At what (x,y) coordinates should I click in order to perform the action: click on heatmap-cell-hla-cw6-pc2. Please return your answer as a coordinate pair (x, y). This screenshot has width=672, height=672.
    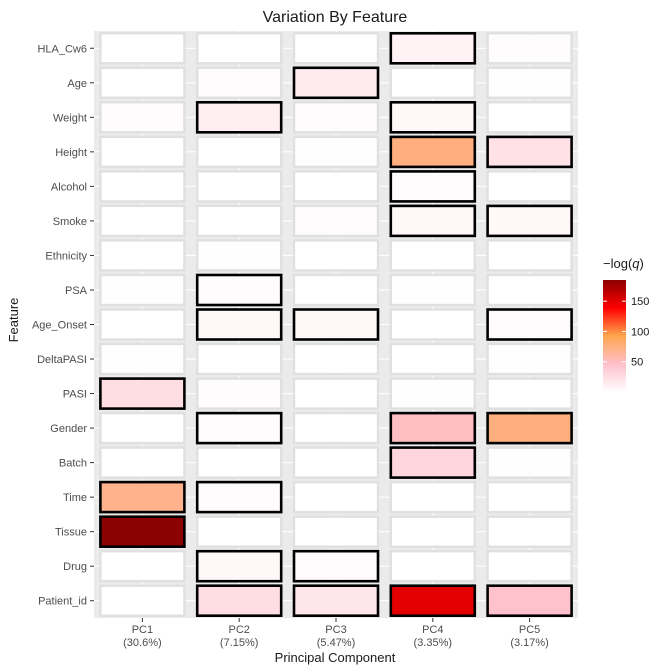
    Looking at the image, I should click on (239, 48).